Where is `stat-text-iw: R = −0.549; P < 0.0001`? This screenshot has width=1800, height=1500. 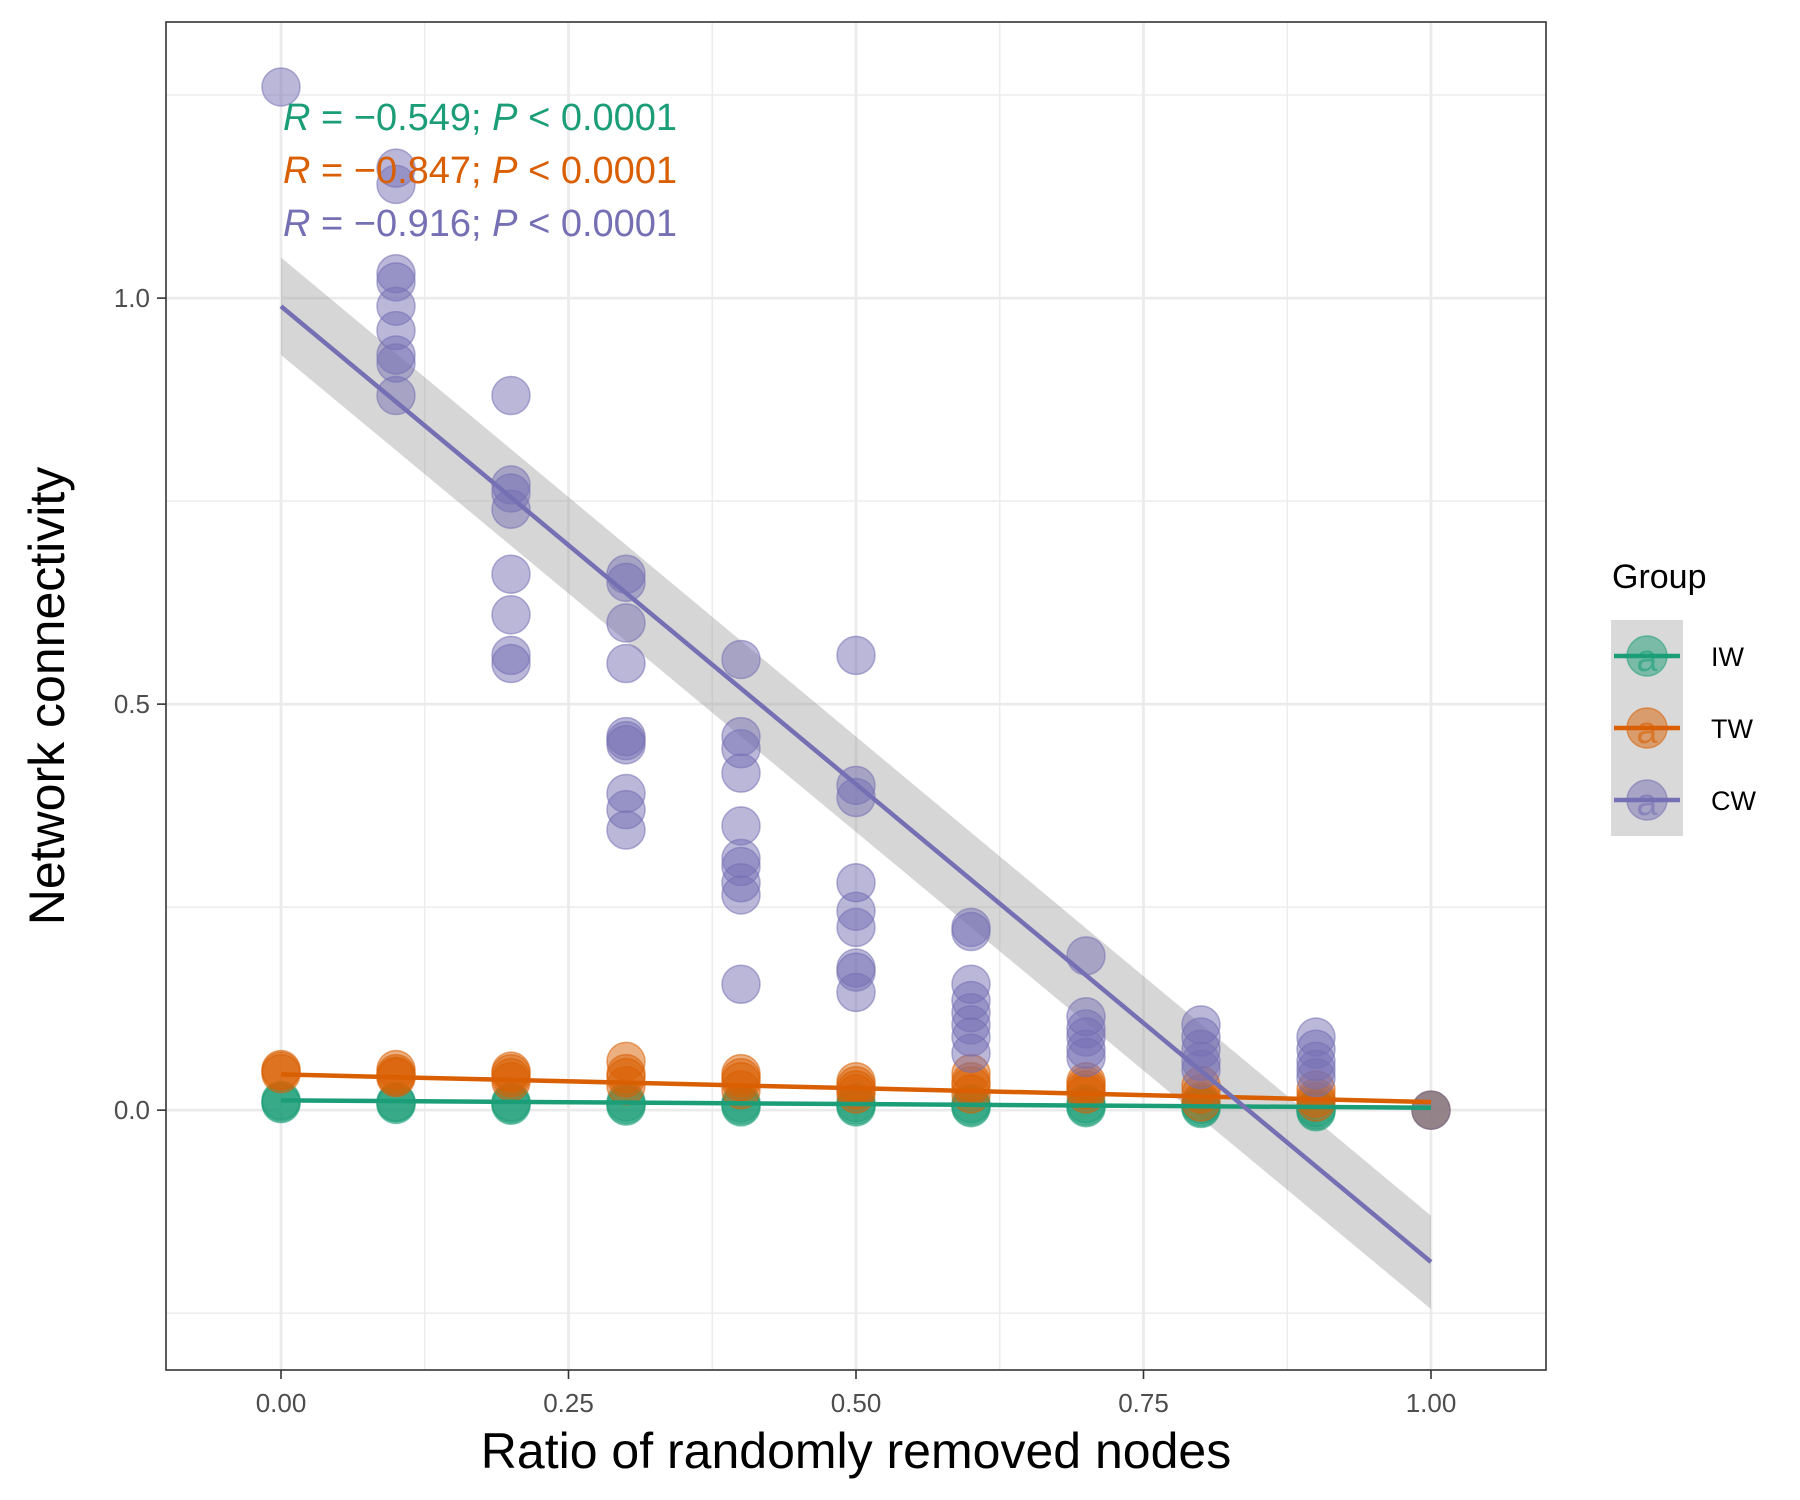 stat-text-iw: R = −0.549; P < 0.0001 is located at coordinates (480, 118).